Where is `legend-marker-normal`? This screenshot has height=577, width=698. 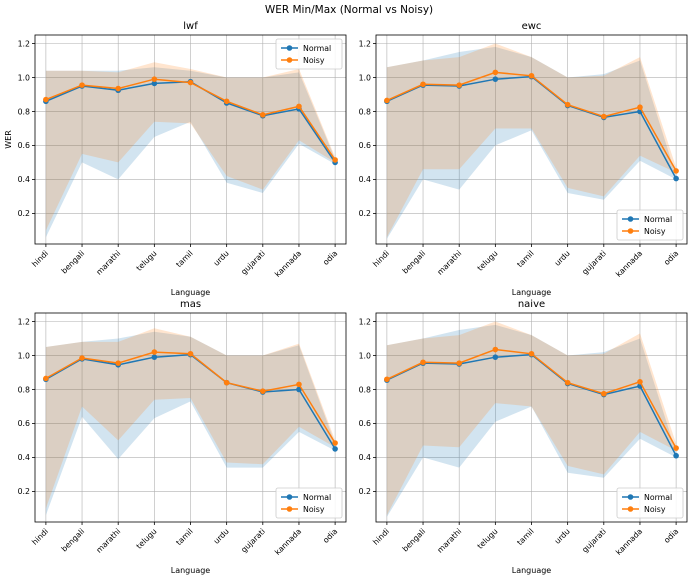
legend-marker-normal is located at coordinates (289, 497).